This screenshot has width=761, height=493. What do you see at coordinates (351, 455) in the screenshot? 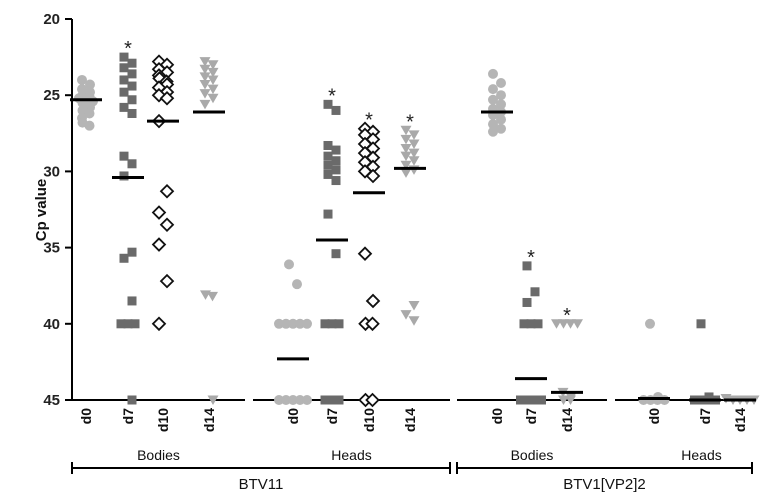
I see `group-label: Heads` at bounding box center [351, 455].